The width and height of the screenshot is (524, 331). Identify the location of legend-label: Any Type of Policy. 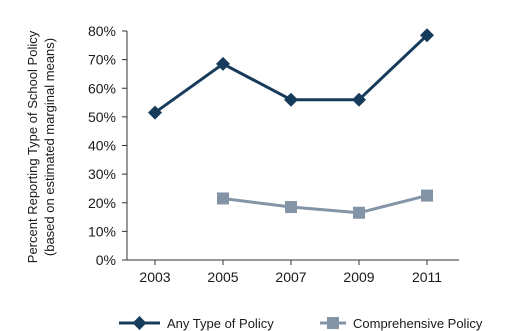
(220, 323).